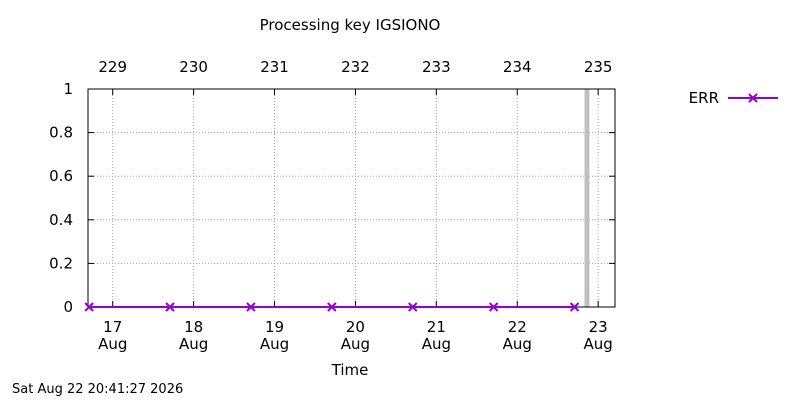 The width and height of the screenshot is (800, 400). I want to click on x-tick-day: 23, so click(598, 327).